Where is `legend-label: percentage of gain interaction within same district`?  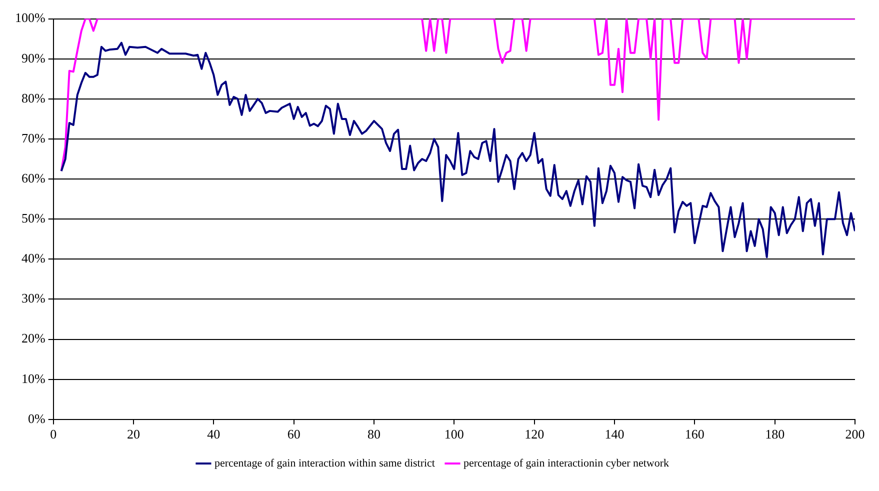
legend-label: percentage of gain interaction within same district is located at coordinates (325, 463).